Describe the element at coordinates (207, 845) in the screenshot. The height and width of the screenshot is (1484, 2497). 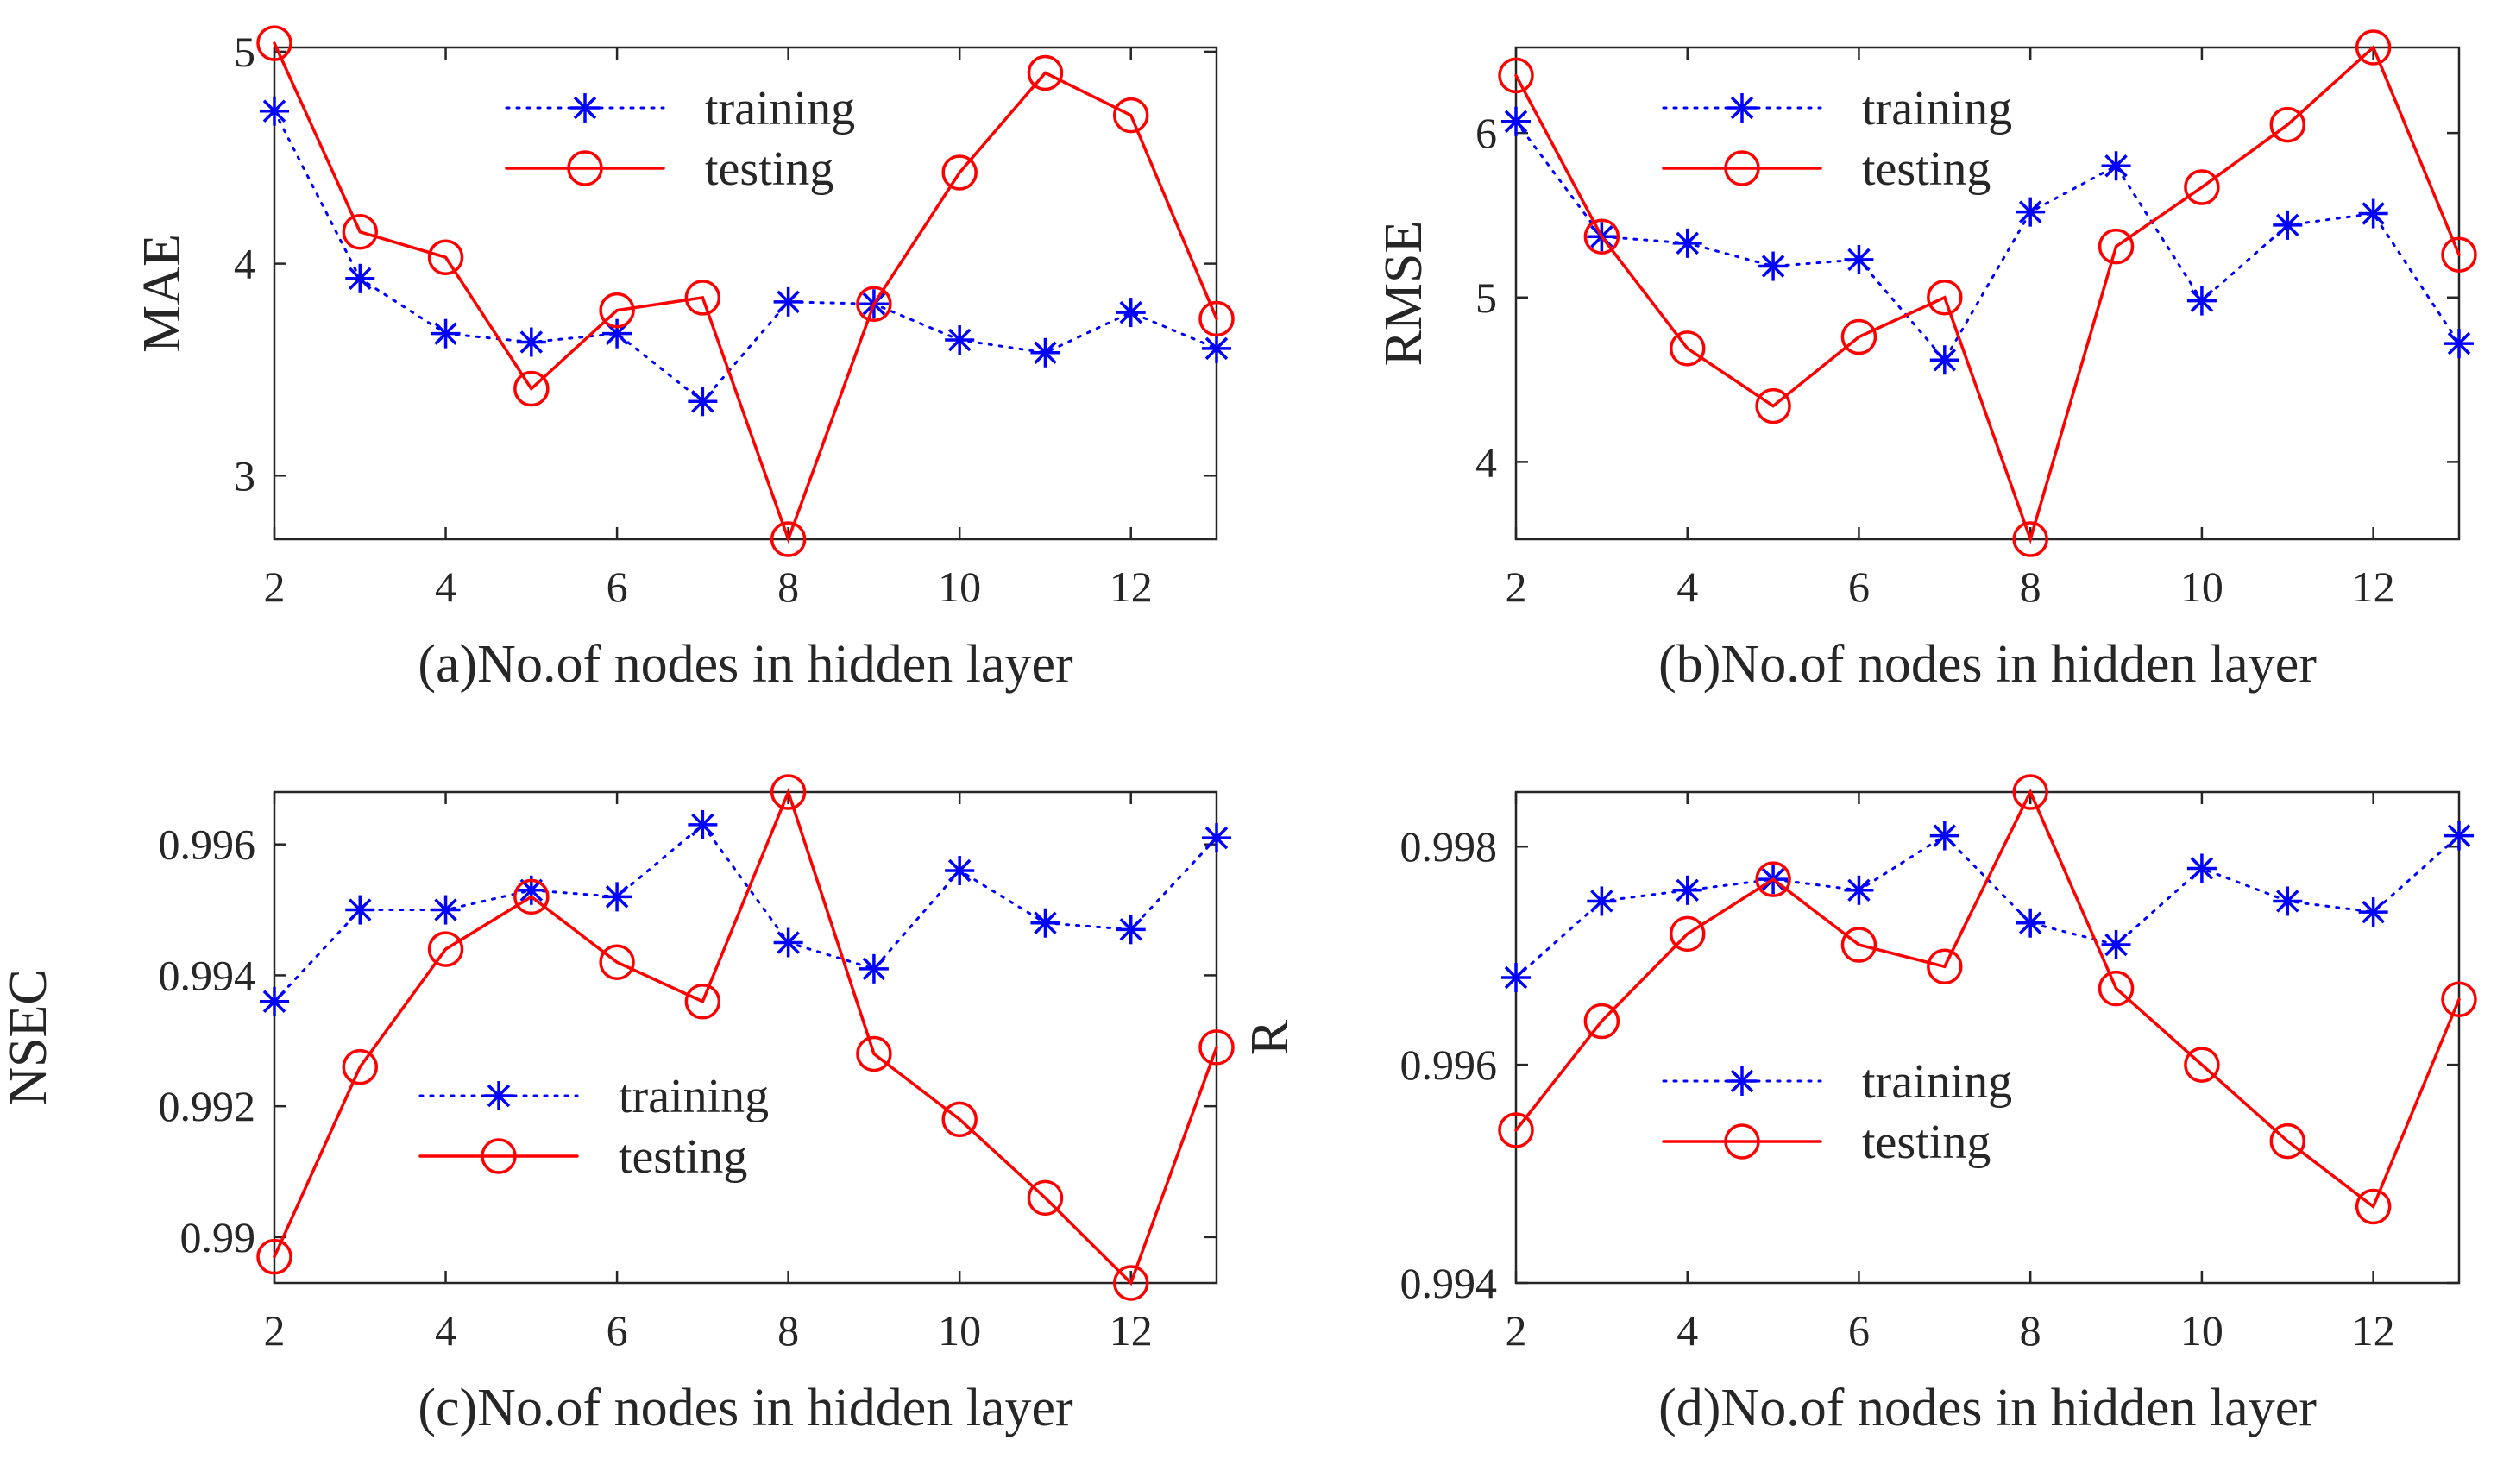
I see `y-tick-label: 0.996` at that location.